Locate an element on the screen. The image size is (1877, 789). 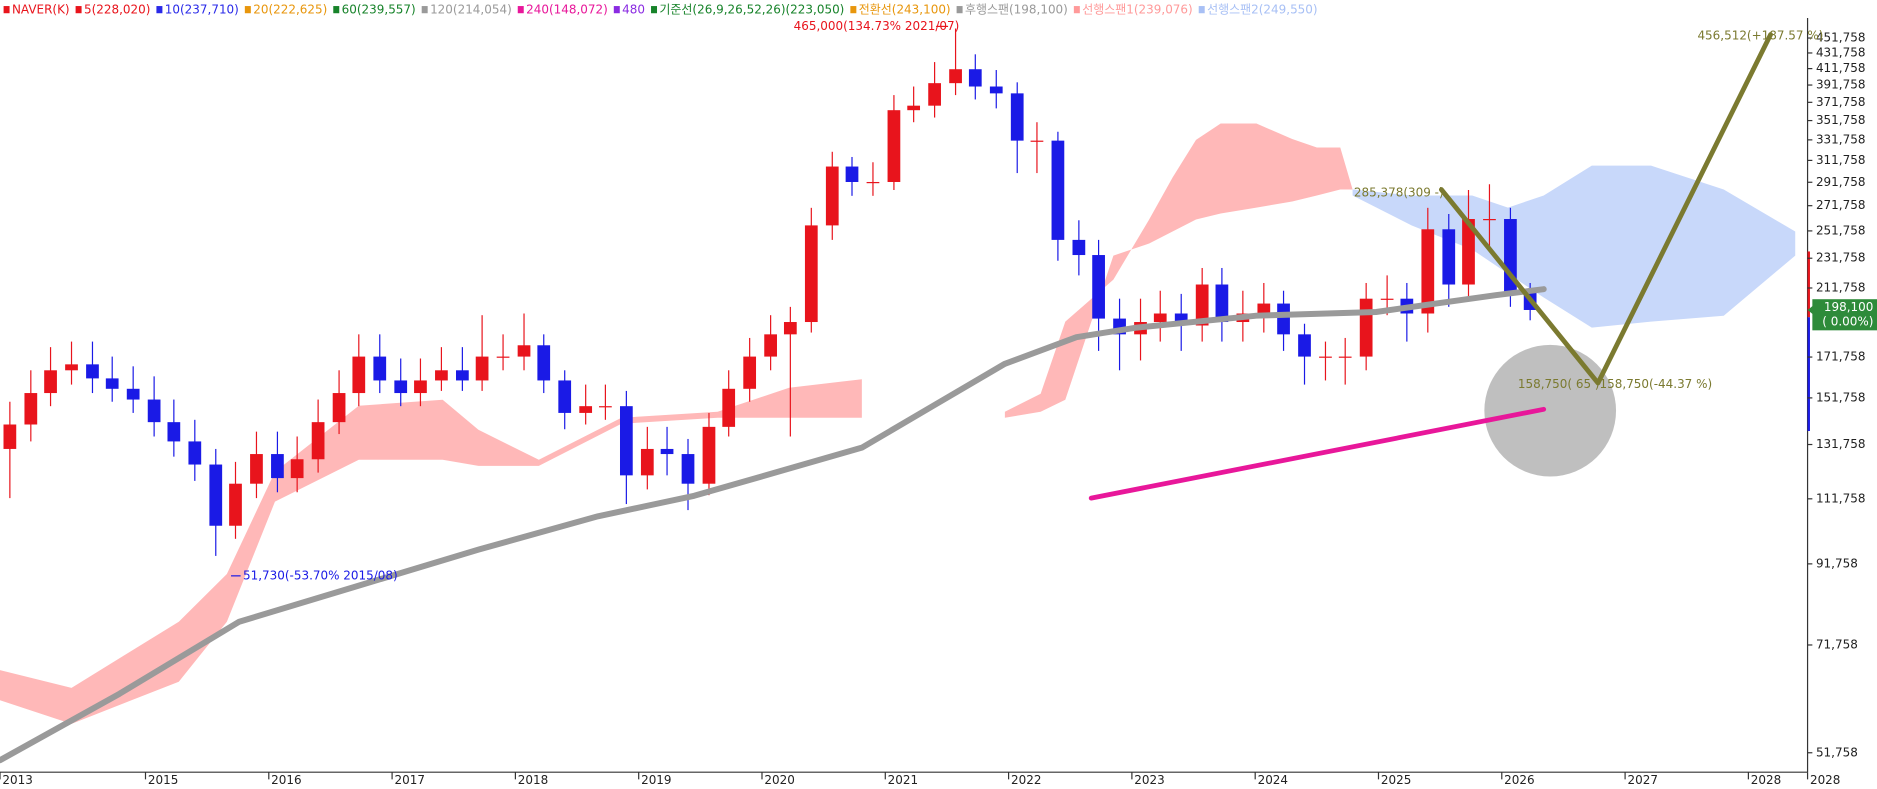
x-tick-label: 2013 is located at coordinates (17, 780).